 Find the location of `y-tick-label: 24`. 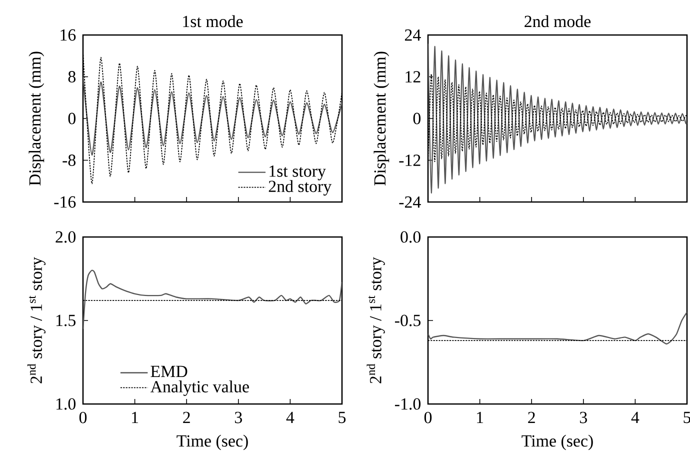

y-tick-label: 24 is located at coordinates (412, 35).